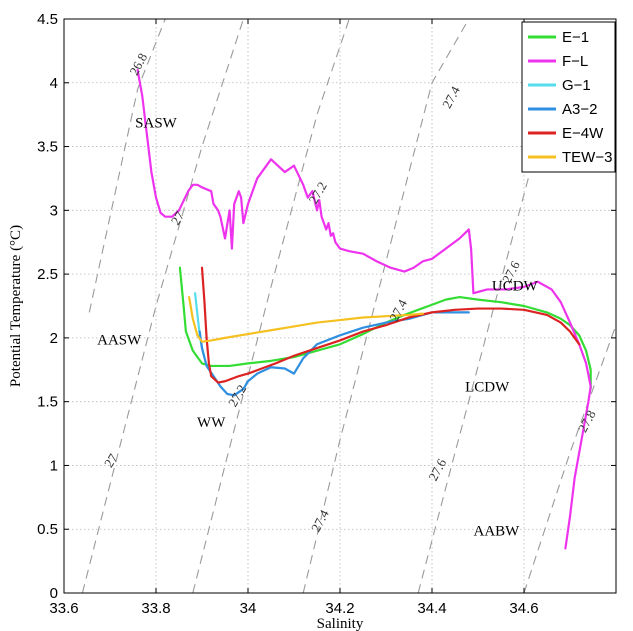 This screenshot has width=633, height=631. What do you see at coordinates (178, 217) in the screenshot?
I see `contour-label: 27` at bounding box center [178, 217].